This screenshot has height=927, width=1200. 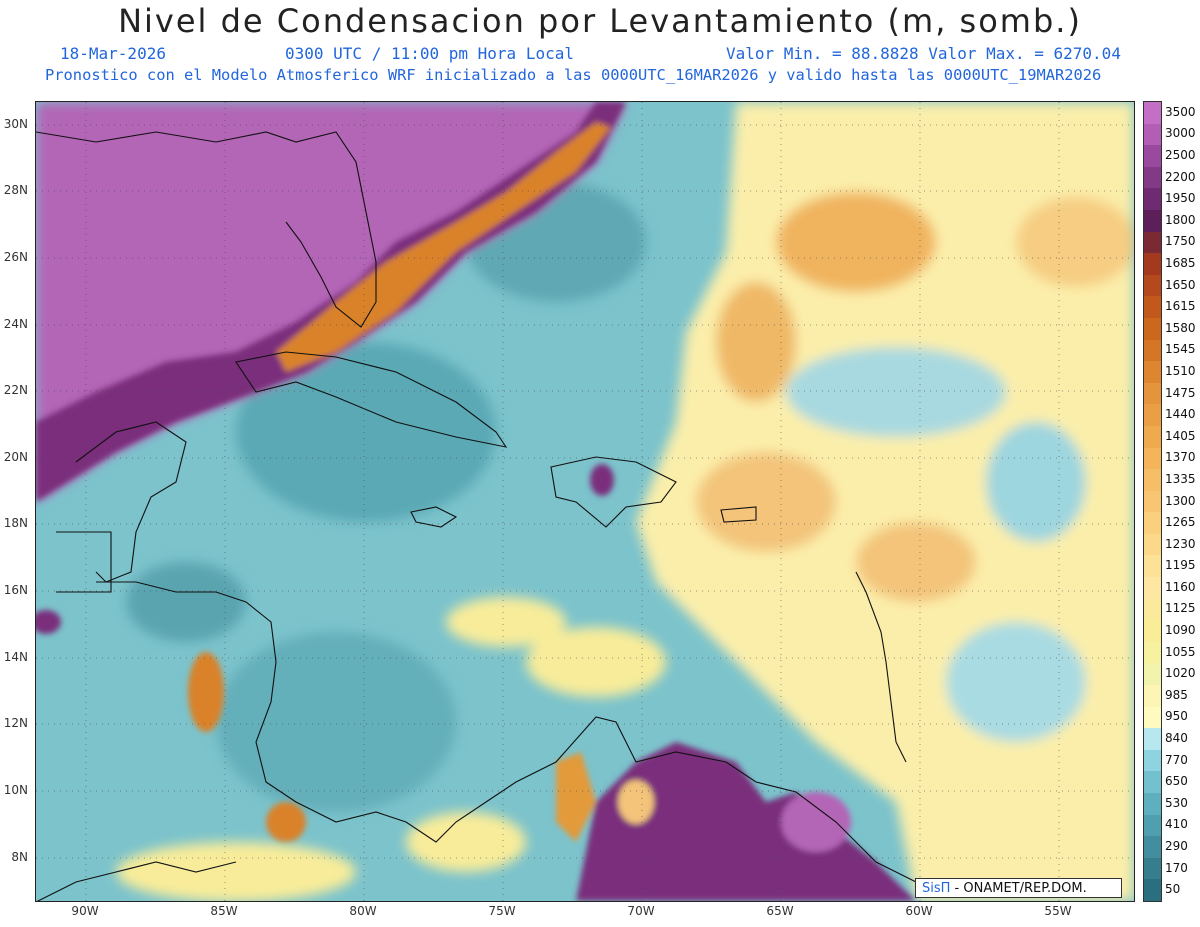 What do you see at coordinates (15, 723) in the screenshot?
I see `lat-label: 12N` at bounding box center [15, 723].